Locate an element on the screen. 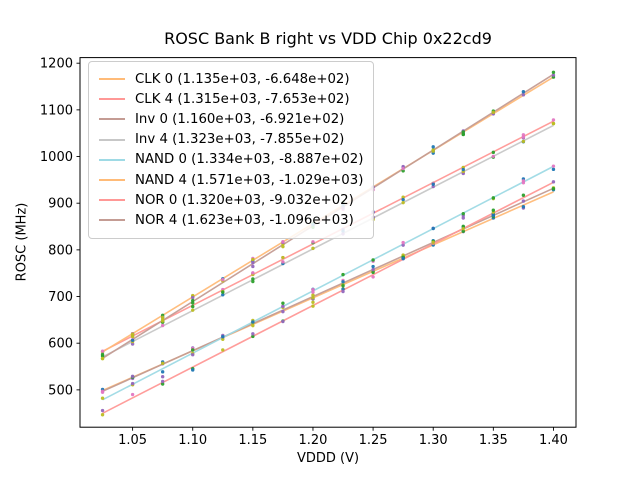  y-tick-label: 1000 is located at coordinates (56, 157).